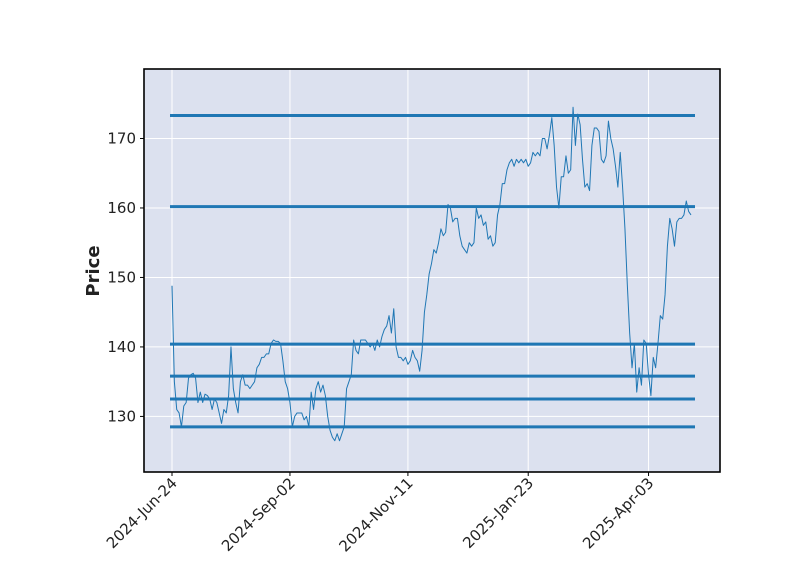 The height and width of the screenshot is (575, 800). What do you see at coordinates (258, 514) in the screenshot?
I see `x-tick-label: 2024-Sep-02` at bounding box center [258, 514].